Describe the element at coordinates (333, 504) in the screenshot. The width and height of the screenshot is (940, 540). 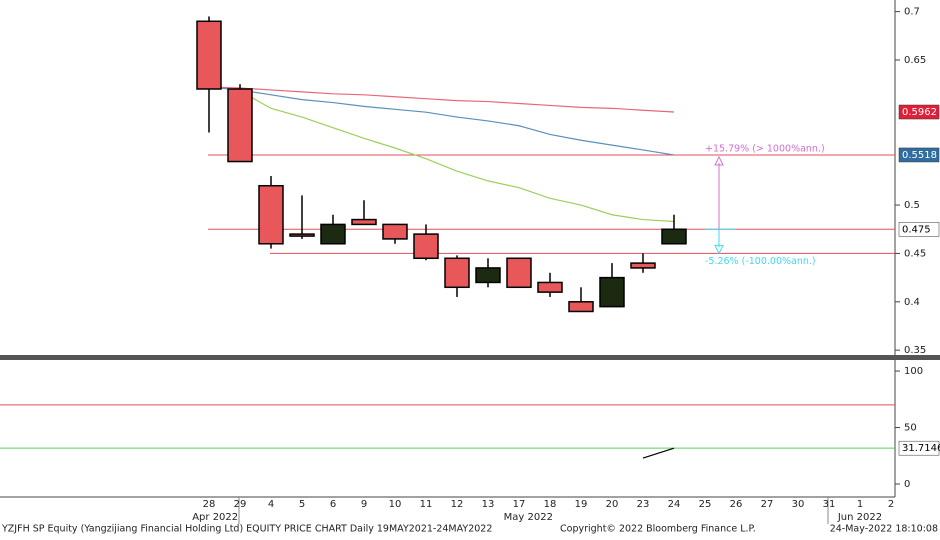
I see `x-tick-label: 6` at that location.